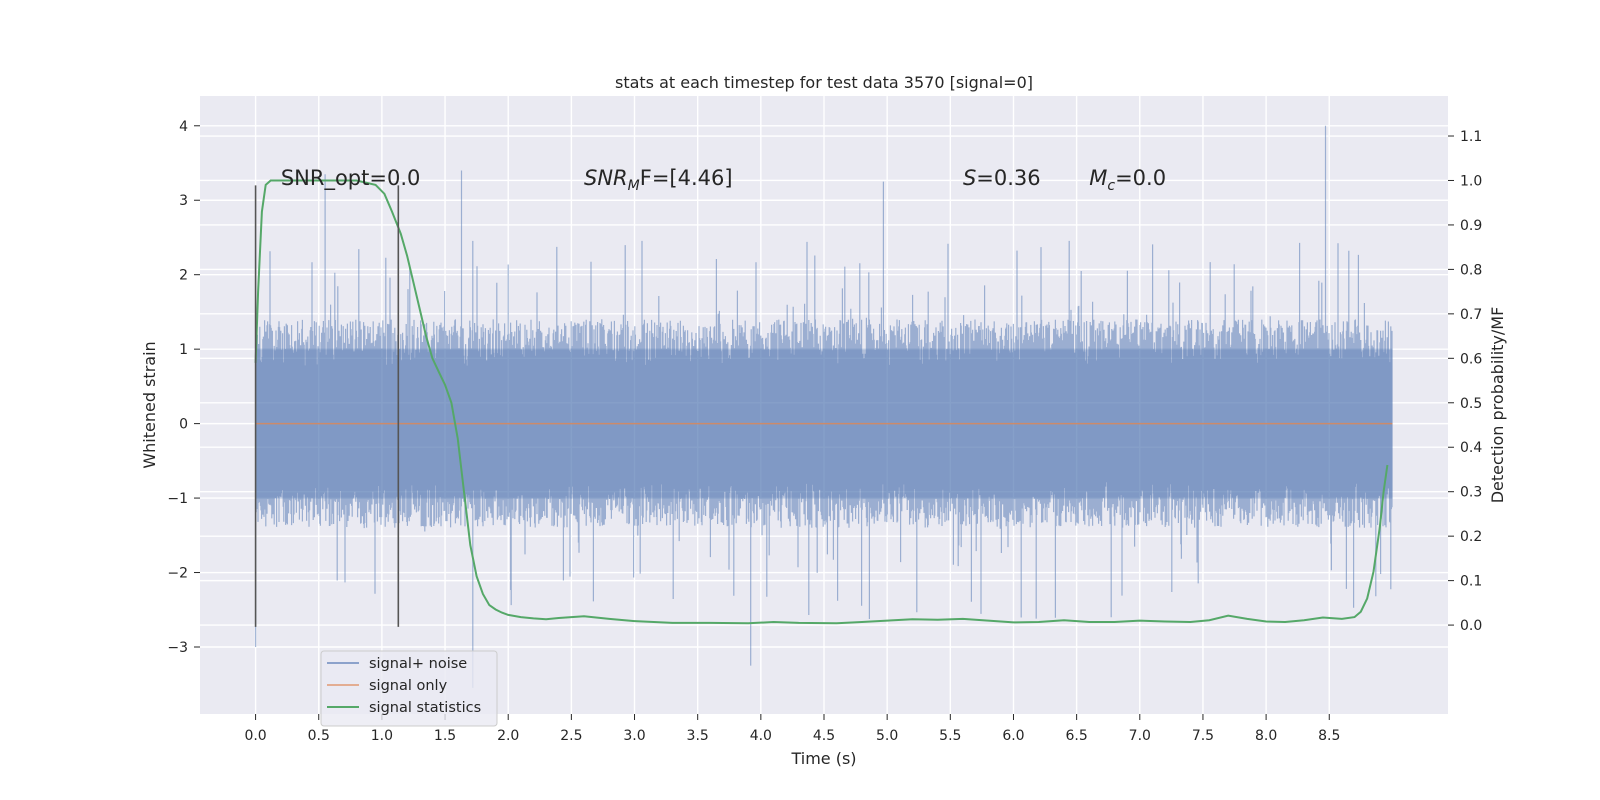  I want to click on y-tick-label: 2, so click(183, 276).